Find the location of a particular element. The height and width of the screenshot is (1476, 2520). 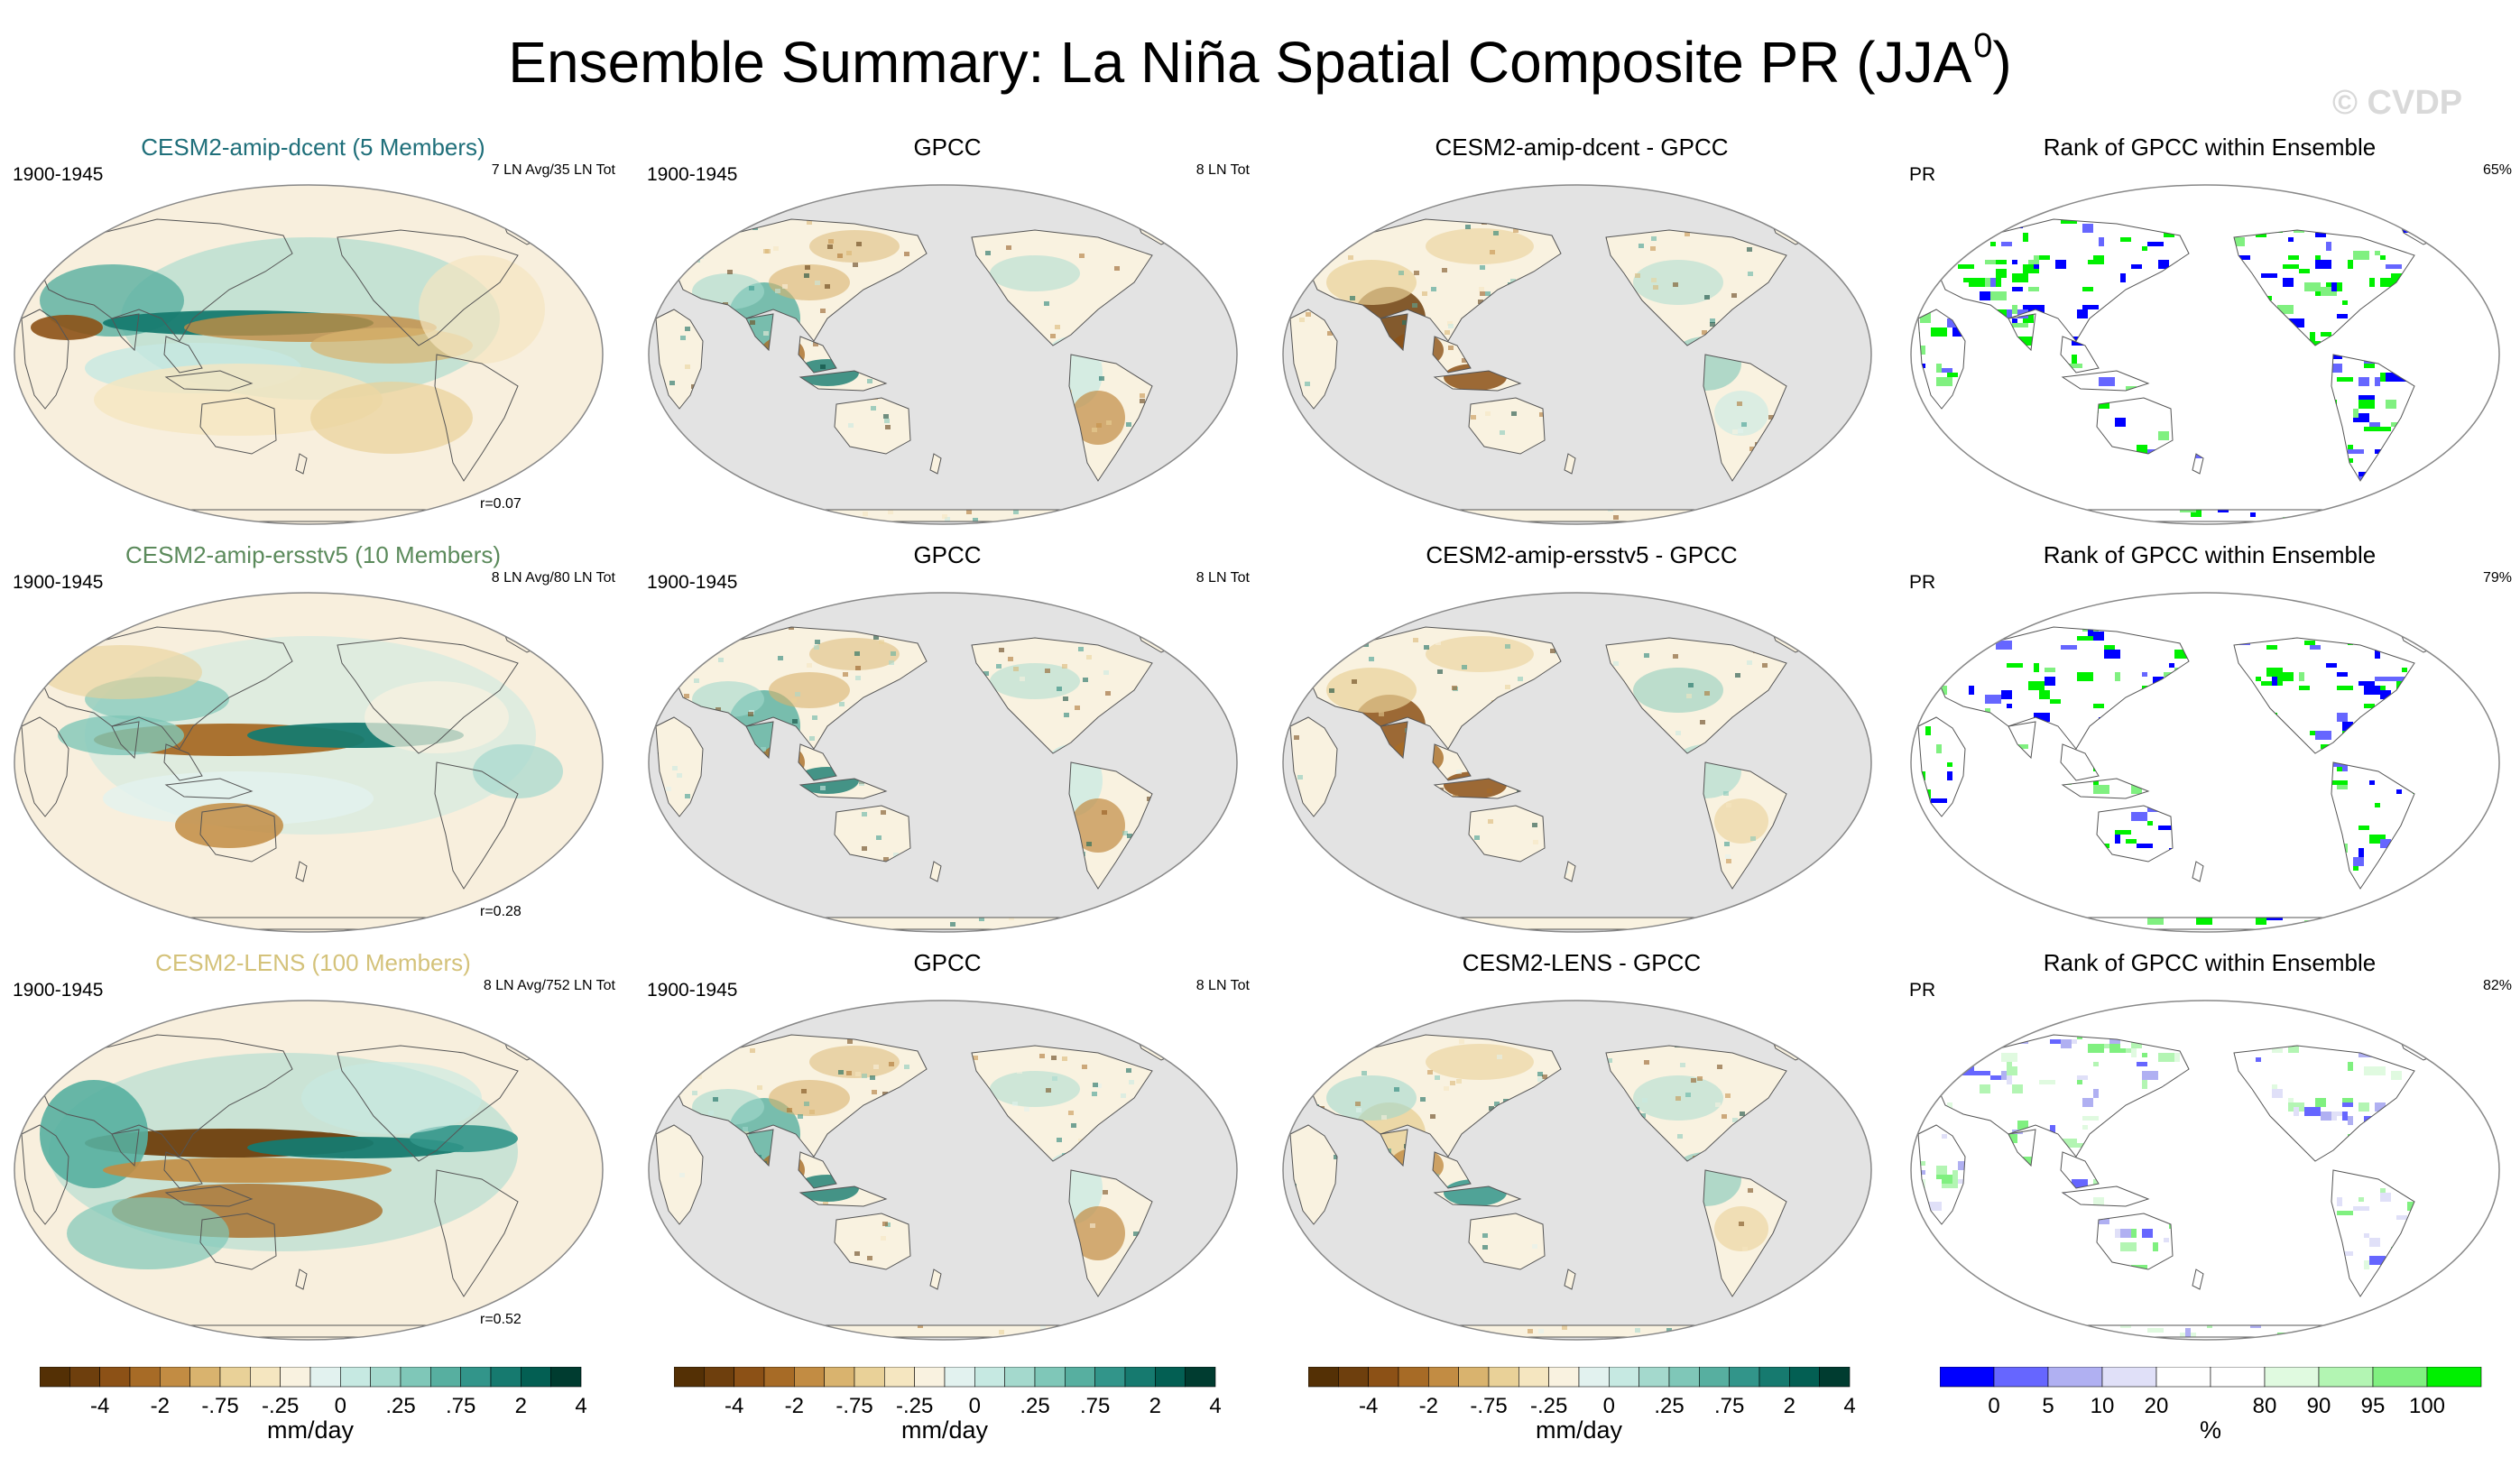

model-map is located at coordinates (309, 762).